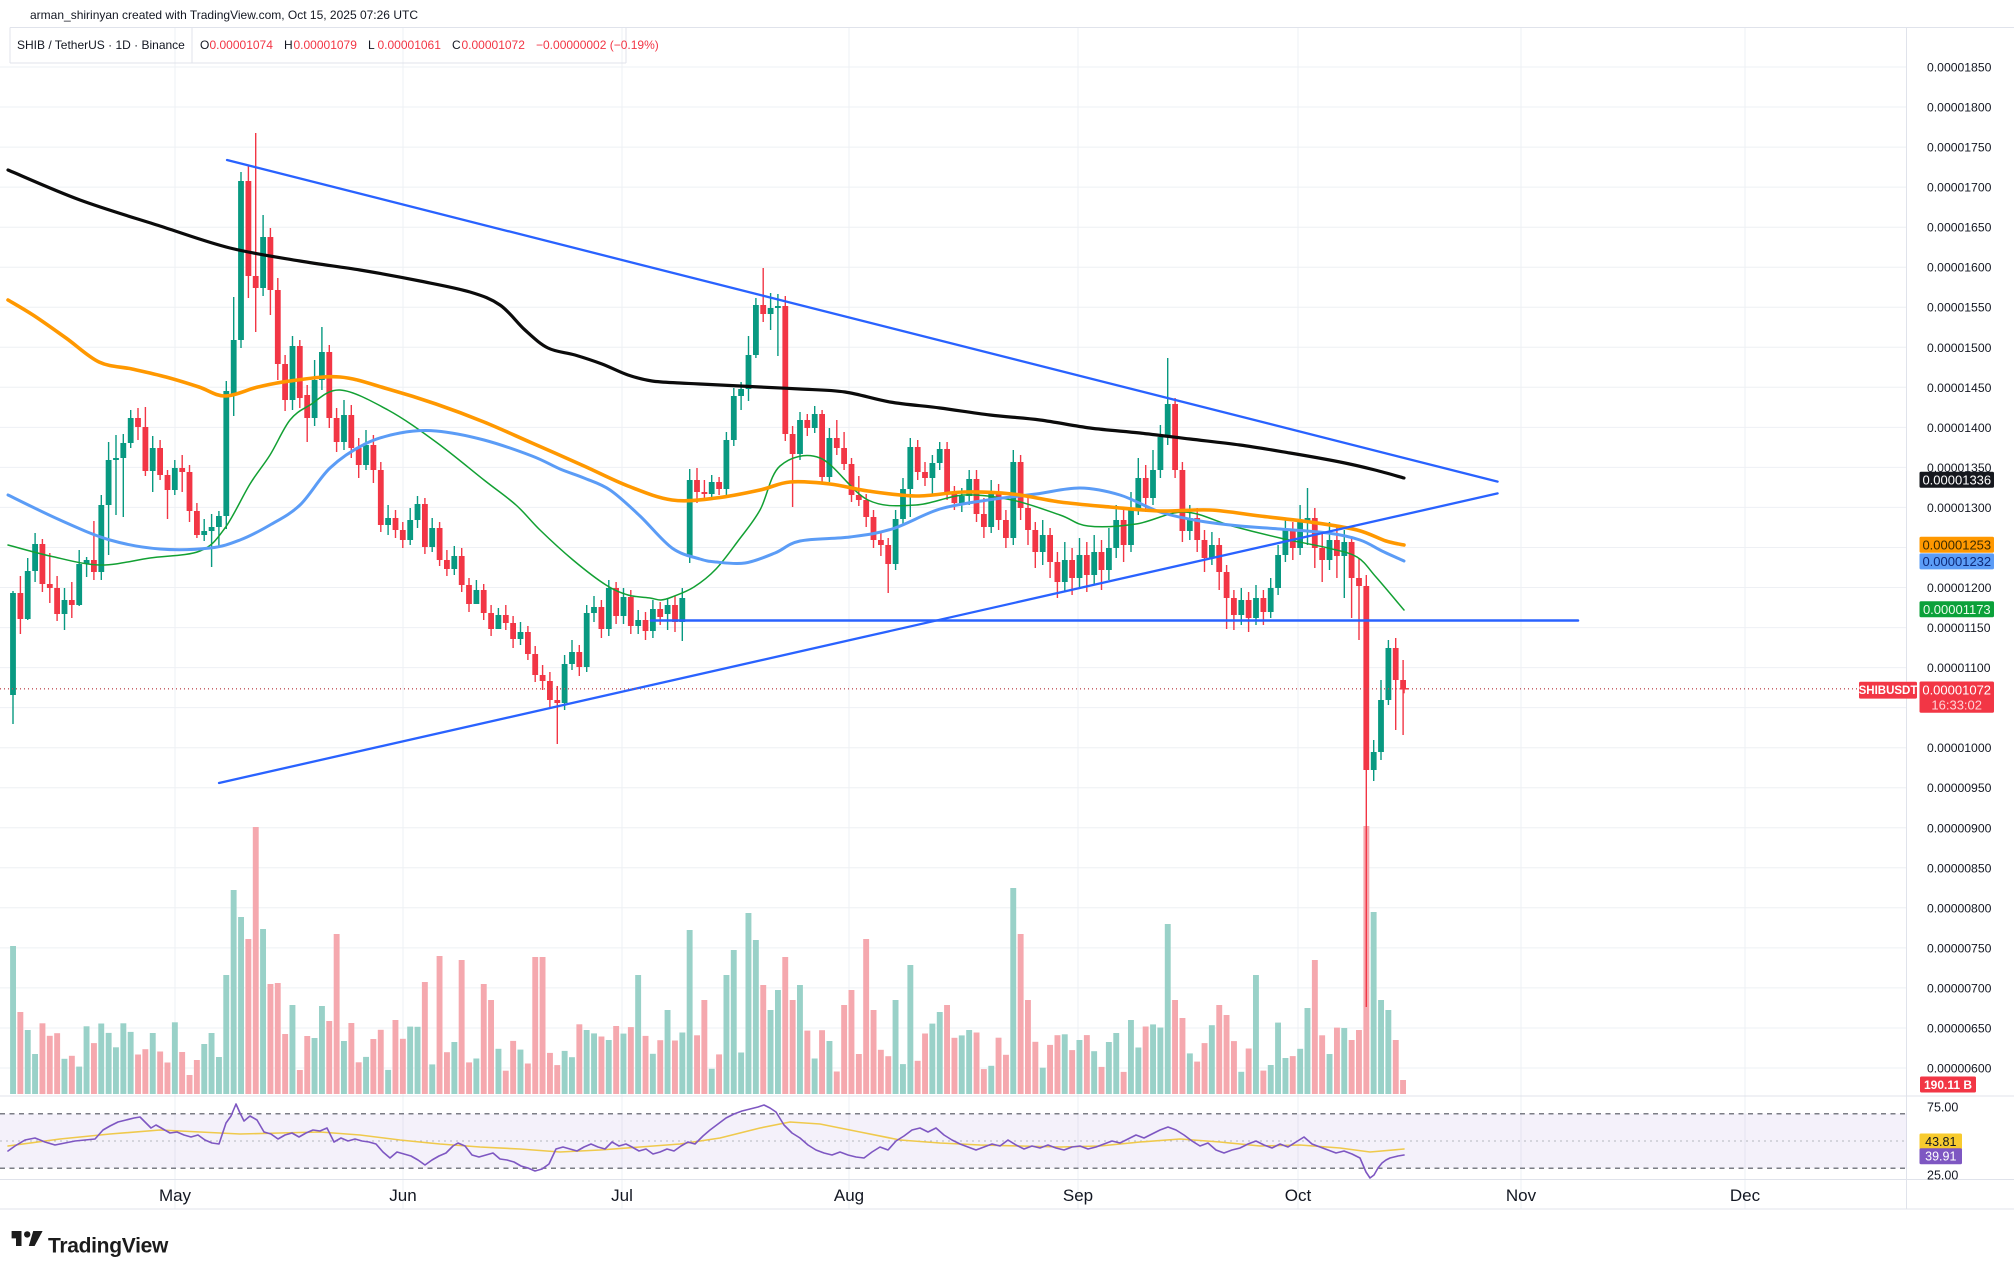  I want to click on svg-text: 0.00001150, so click(1959, 628).